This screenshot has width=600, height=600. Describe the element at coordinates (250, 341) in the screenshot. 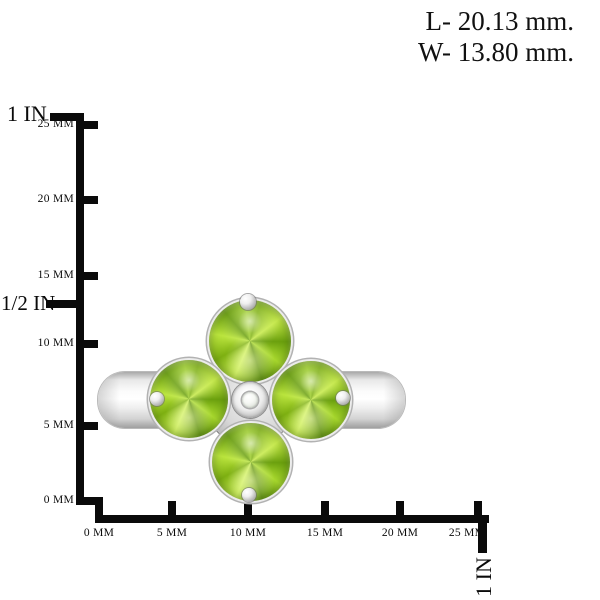

I see `peridot-stone-top` at that location.